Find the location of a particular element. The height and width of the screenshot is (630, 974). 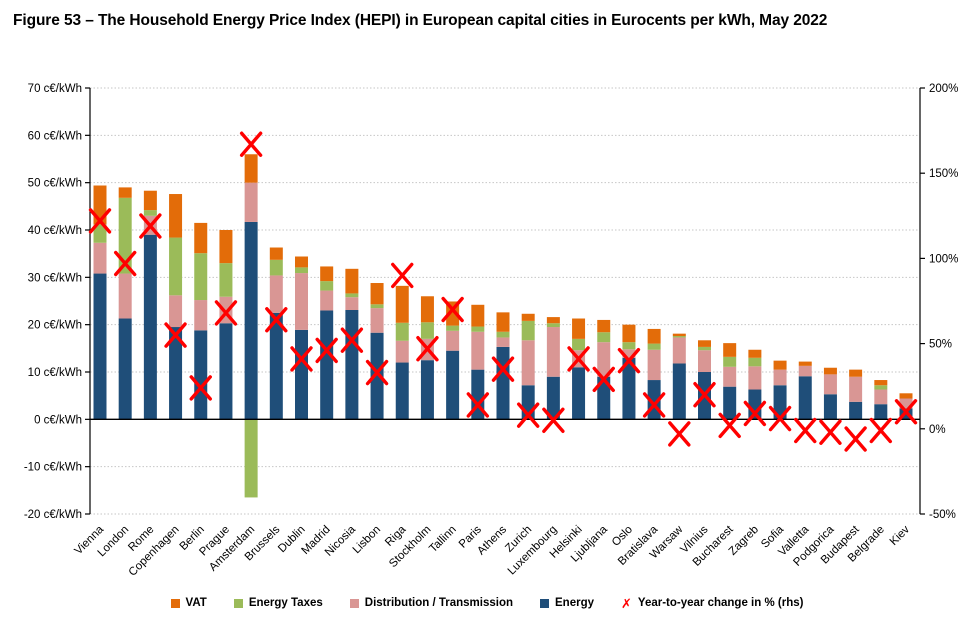

yoy-x-icon: ✗ is located at coordinates (626, 603).